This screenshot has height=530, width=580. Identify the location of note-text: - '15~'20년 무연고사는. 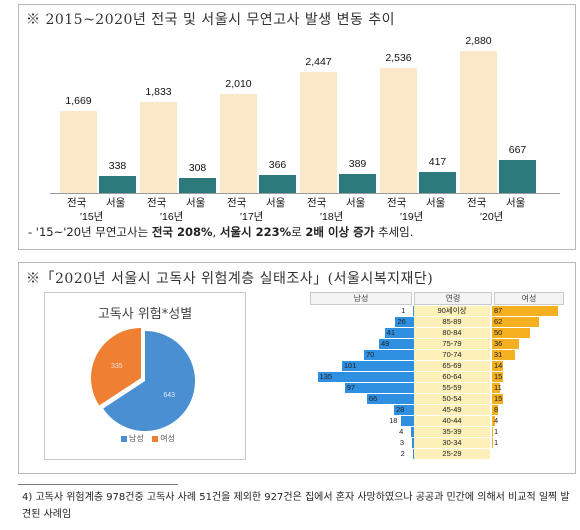
(90, 232).